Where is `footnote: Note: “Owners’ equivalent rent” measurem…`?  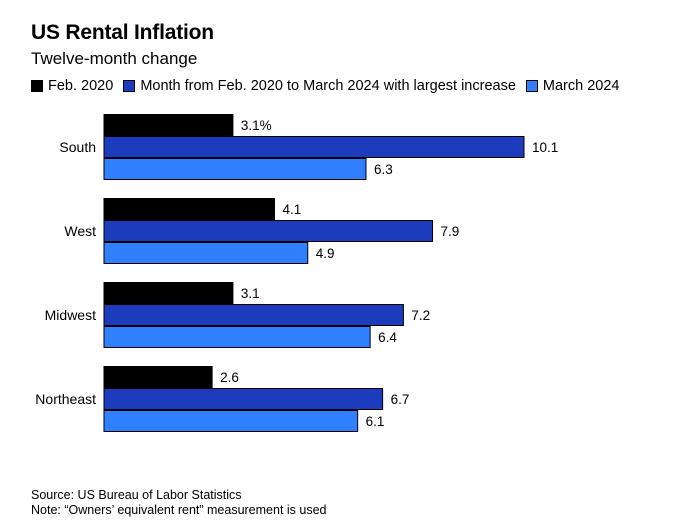
footnote: Note: “Owners’ equivalent rent” measurem… is located at coordinates (179, 510).